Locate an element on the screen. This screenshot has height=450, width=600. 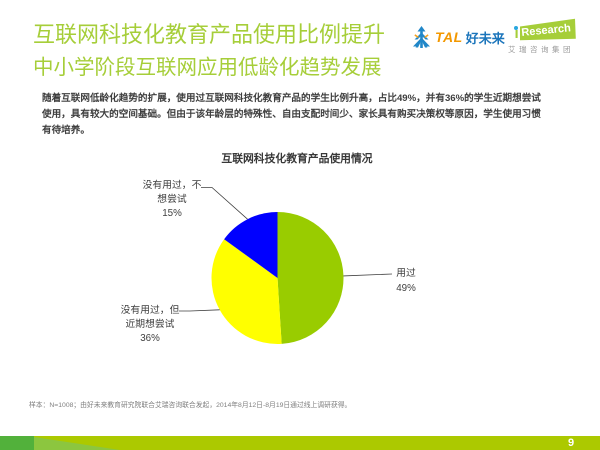
tal-logo-cn-text: 好未来 is located at coordinates (485, 38).